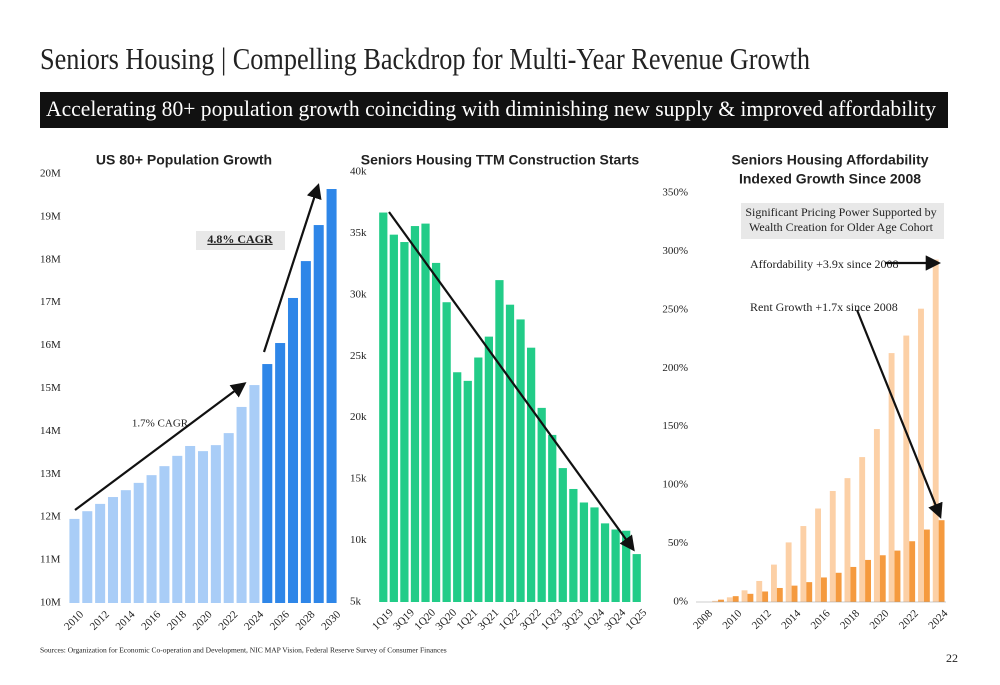 The image size is (1000, 685). Describe the element at coordinates (675, 426) in the screenshot. I see `y-tick-label: 150%` at that location.